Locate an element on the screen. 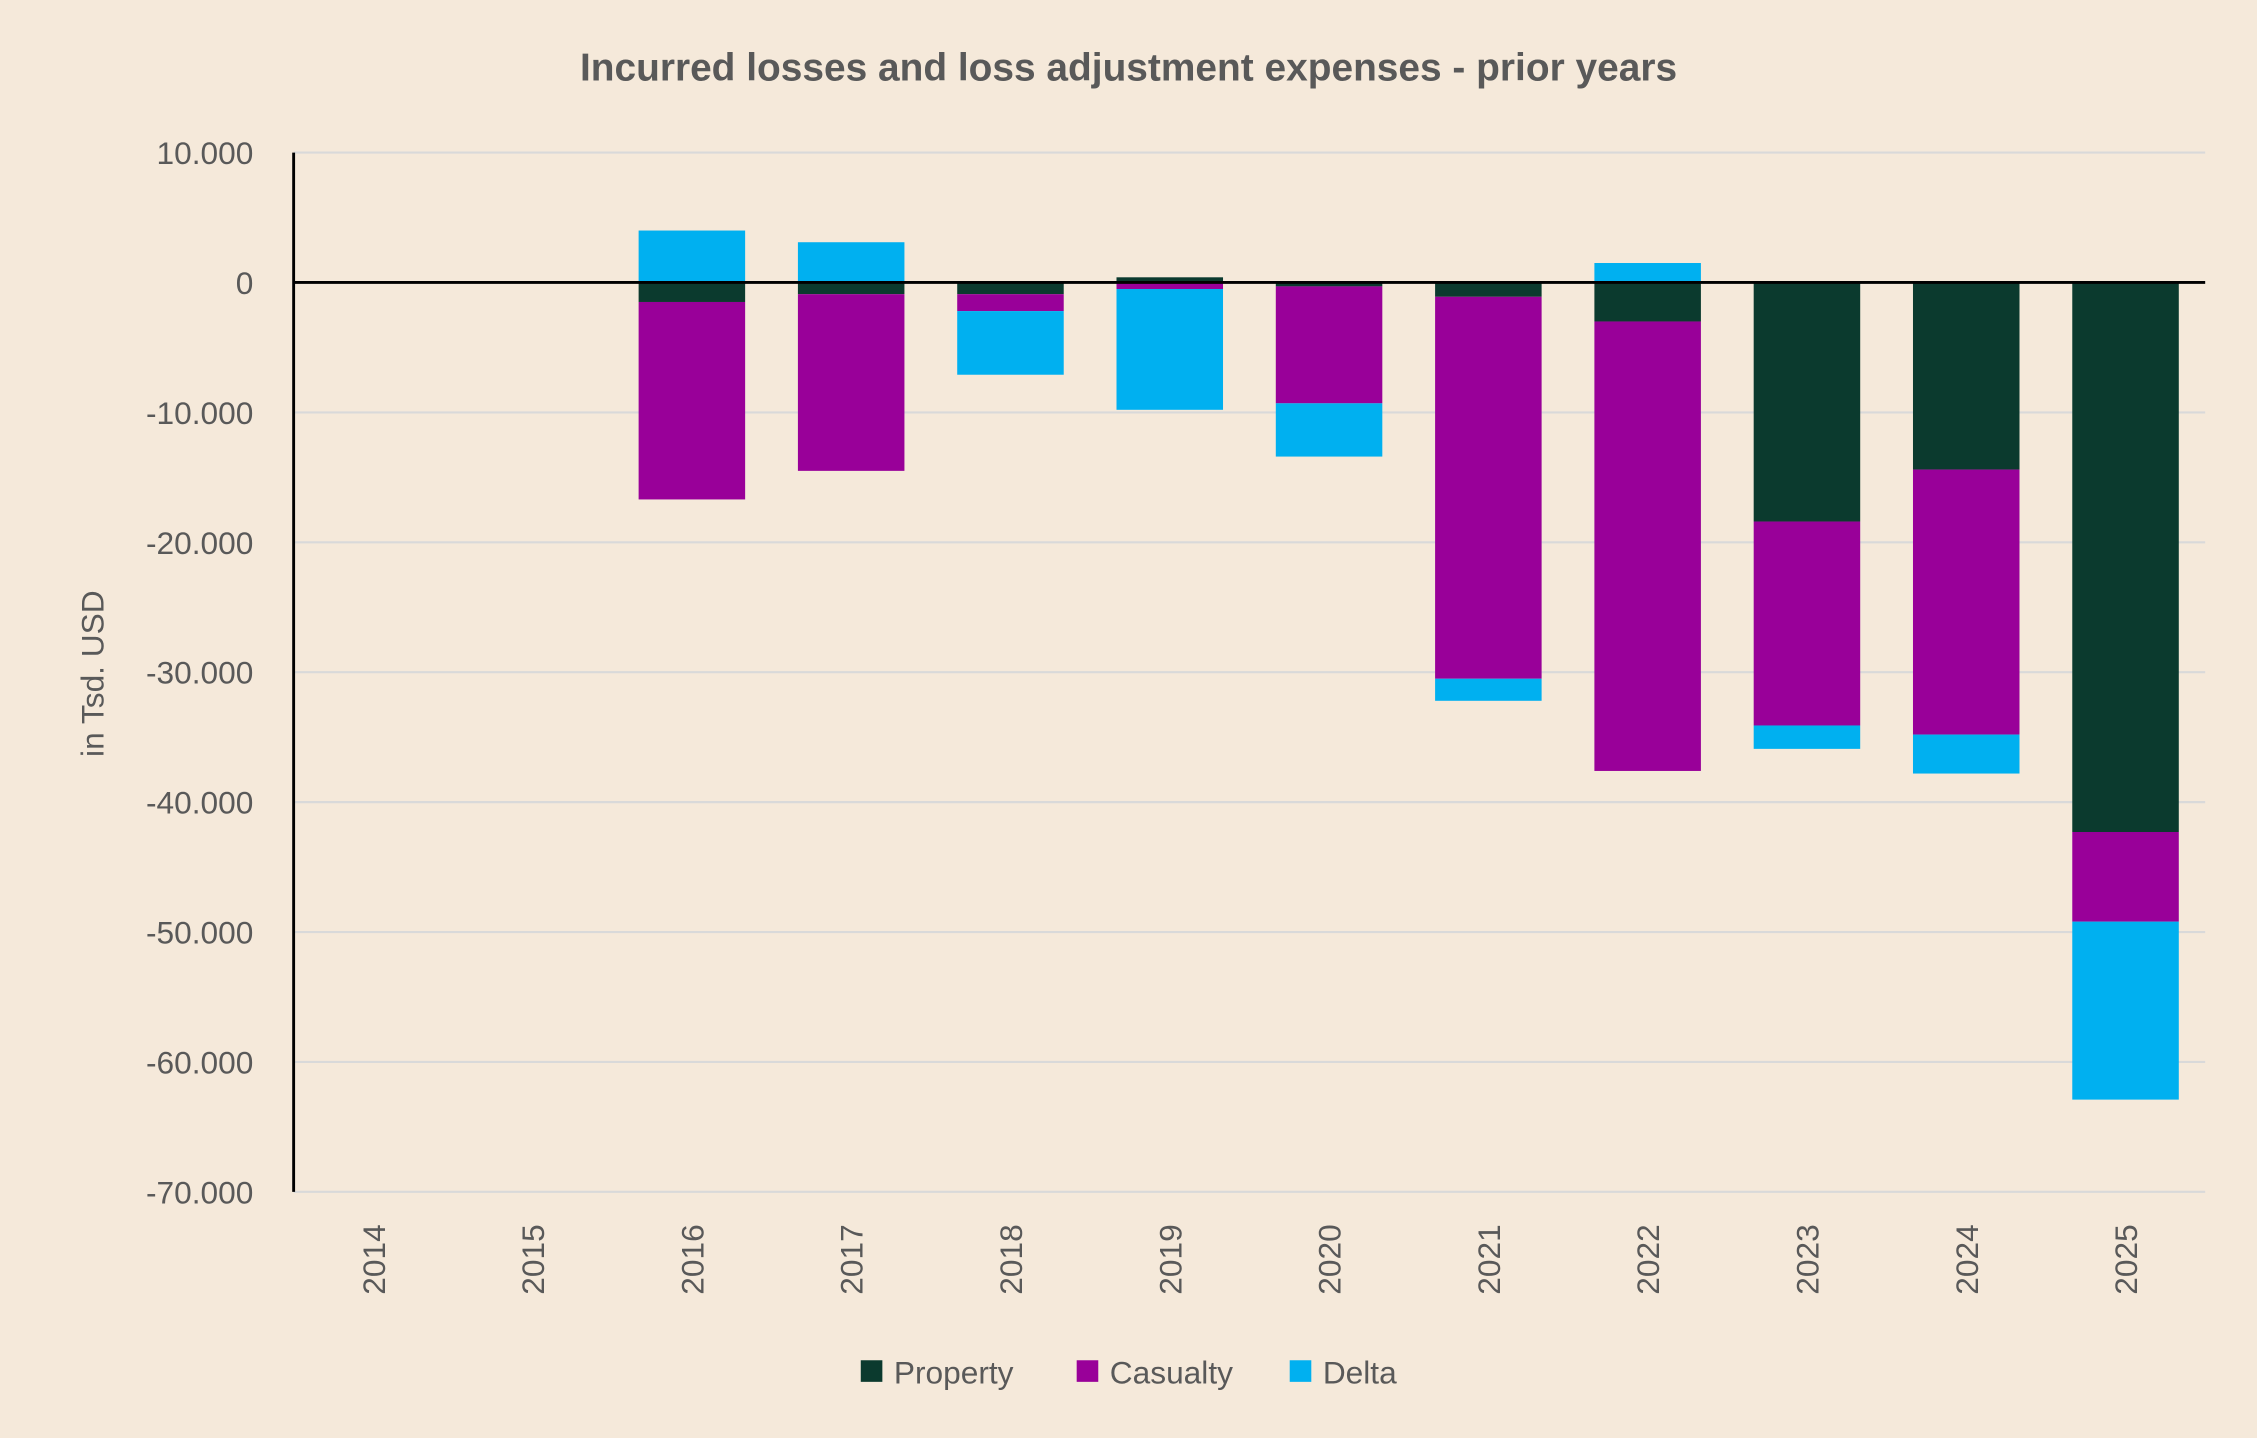  bar-property-2019 is located at coordinates (1170, 280).